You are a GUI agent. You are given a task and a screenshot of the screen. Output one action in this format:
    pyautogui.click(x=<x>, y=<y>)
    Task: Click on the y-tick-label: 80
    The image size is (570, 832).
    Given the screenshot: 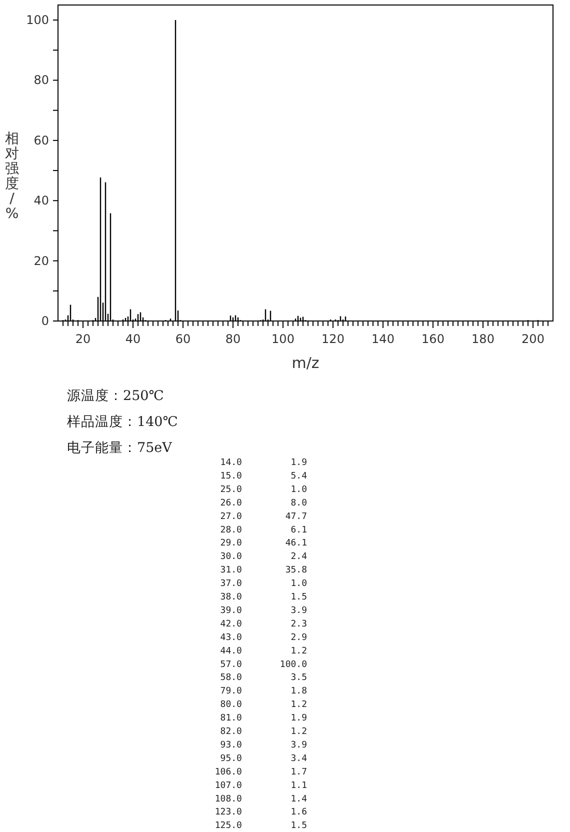 What is the action you would take?
    pyautogui.click(x=41, y=80)
    